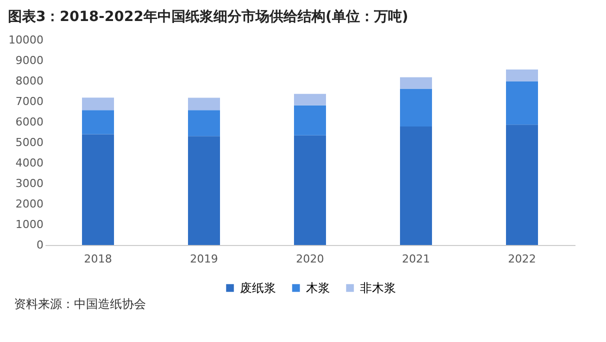 The image size is (606, 342). Describe the element at coordinates (30, 81) in the screenshot. I see `y-tick-label: 8000` at that location.